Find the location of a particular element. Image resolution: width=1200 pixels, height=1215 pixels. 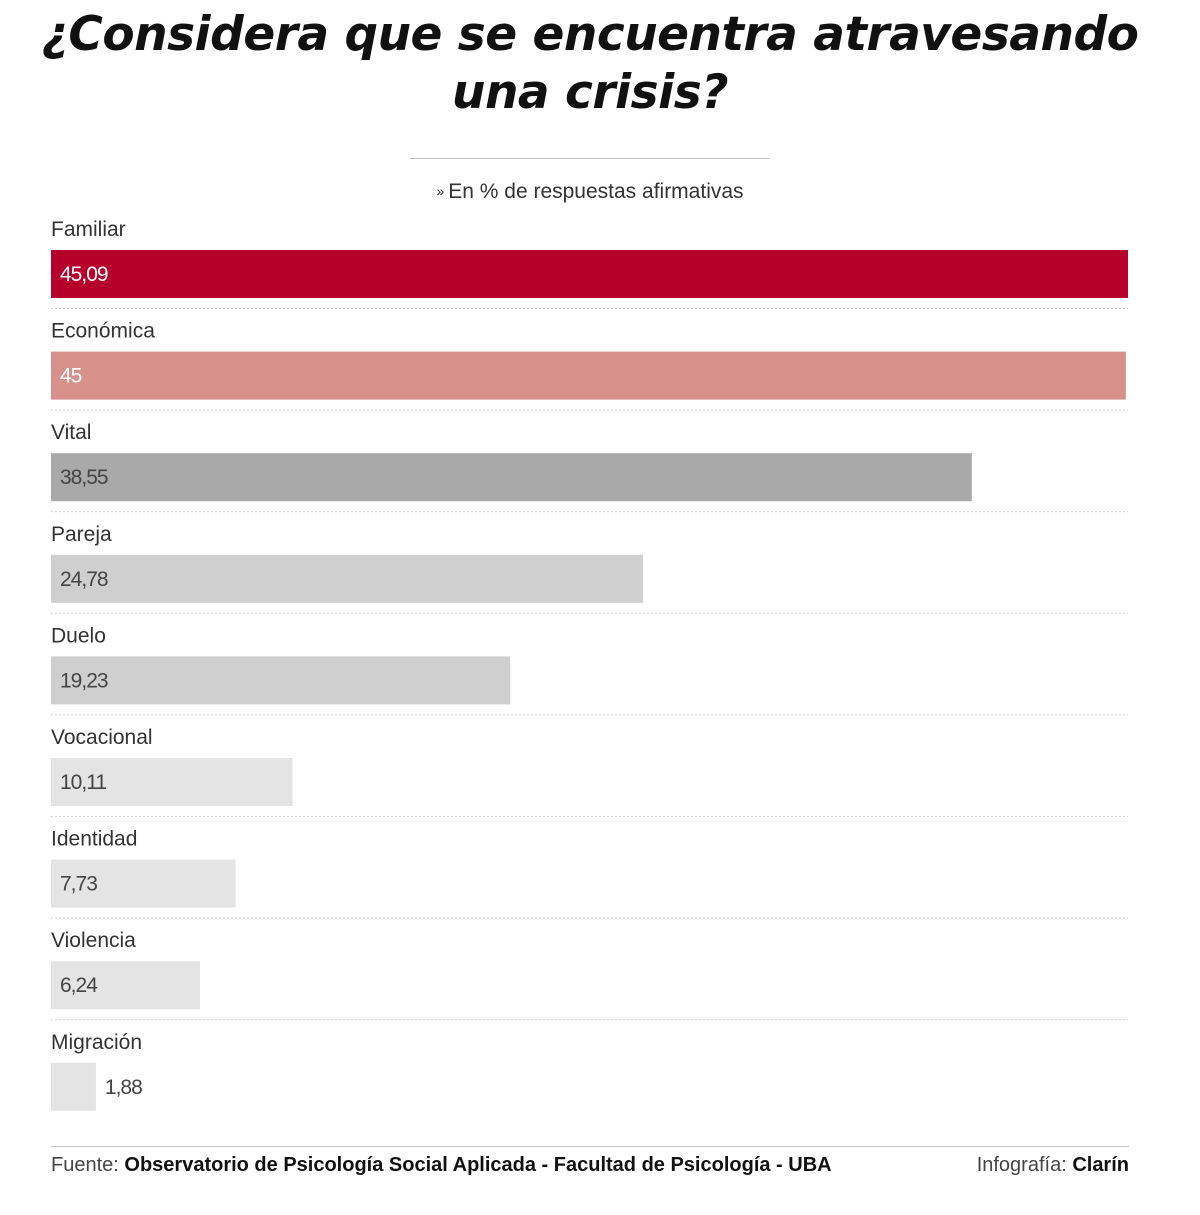

category-label: Vital is located at coordinates (71, 432).